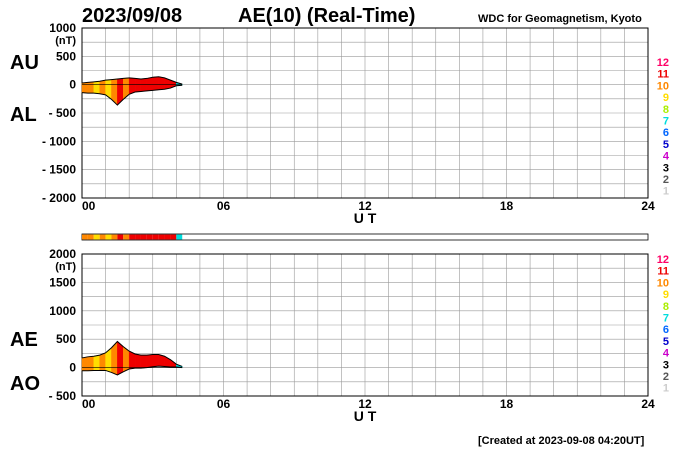 This screenshot has width=700, height=450. I want to click on station-color-bar, so click(365, 237).